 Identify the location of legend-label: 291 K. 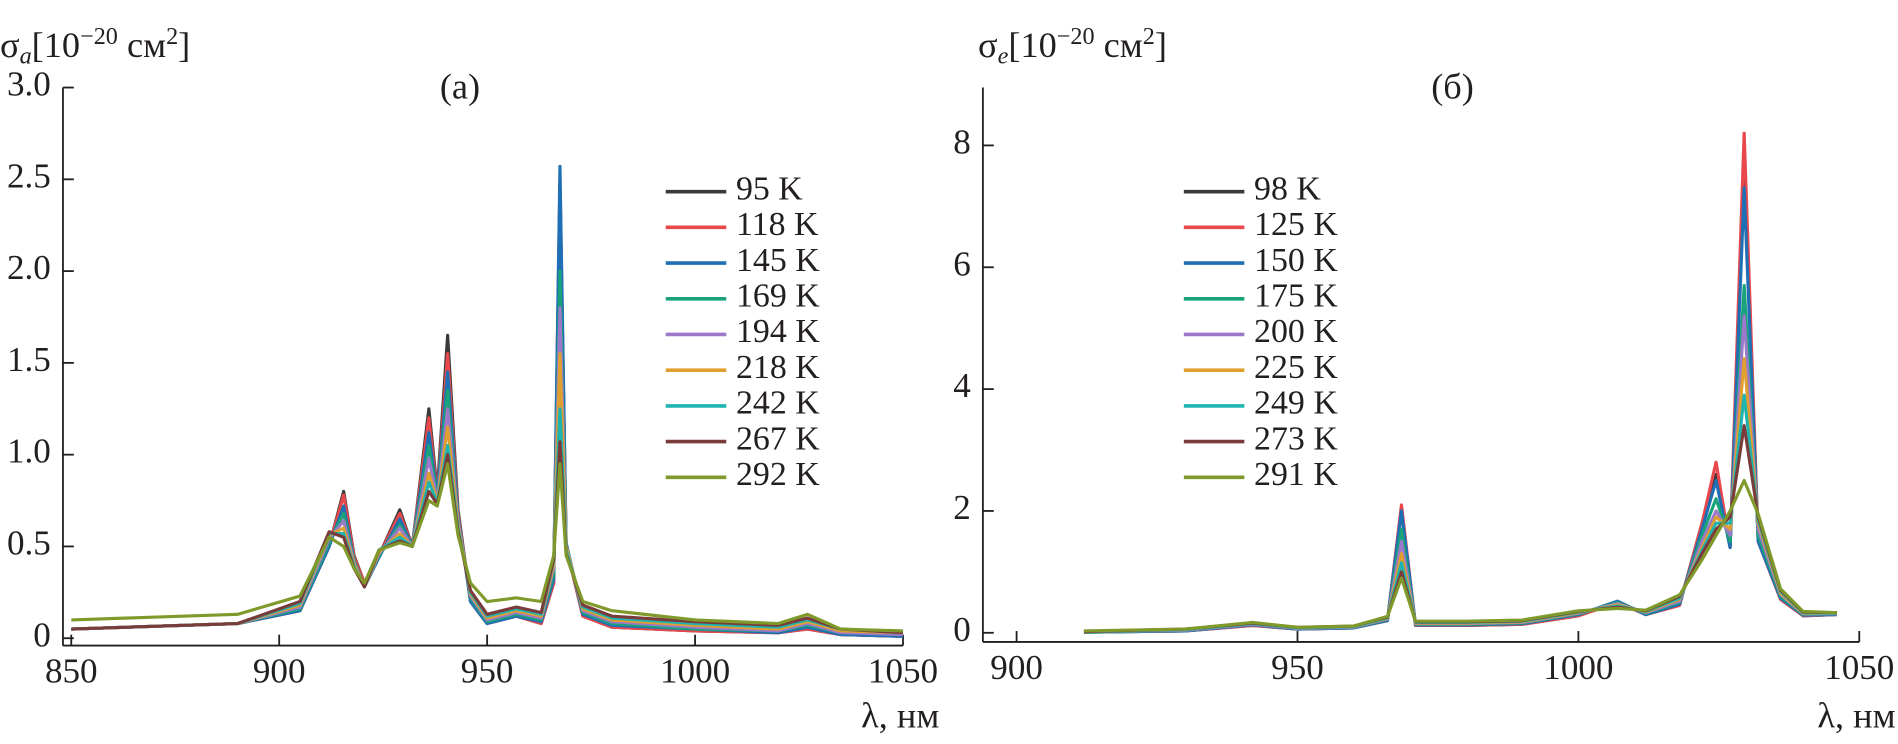
(1296, 474).